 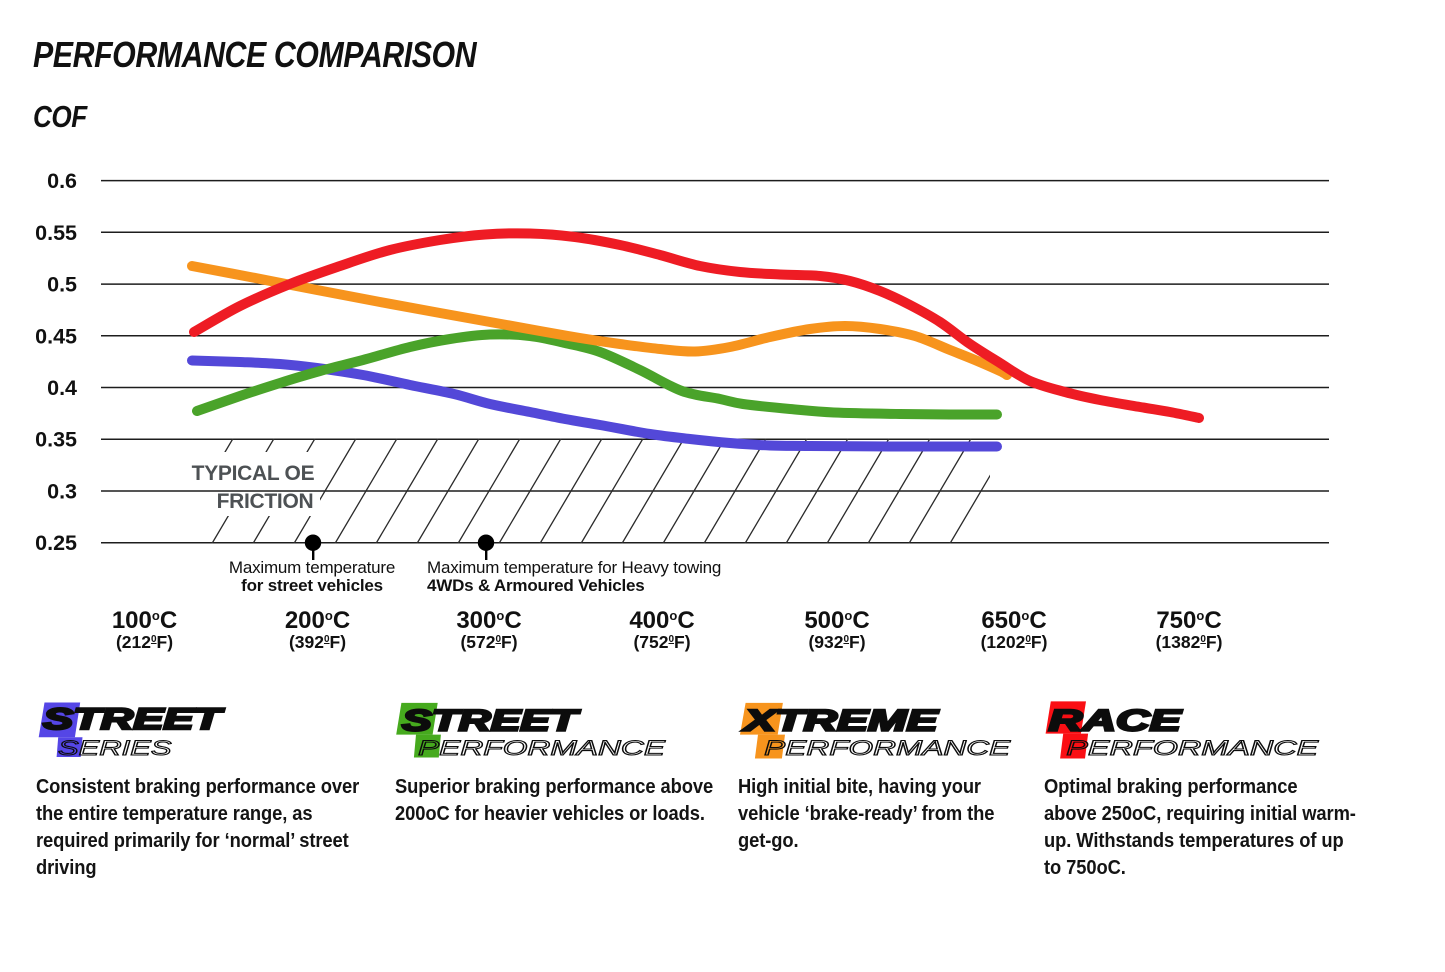 I want to click on svg-text: (13820F), so click(x=1189, y=642).